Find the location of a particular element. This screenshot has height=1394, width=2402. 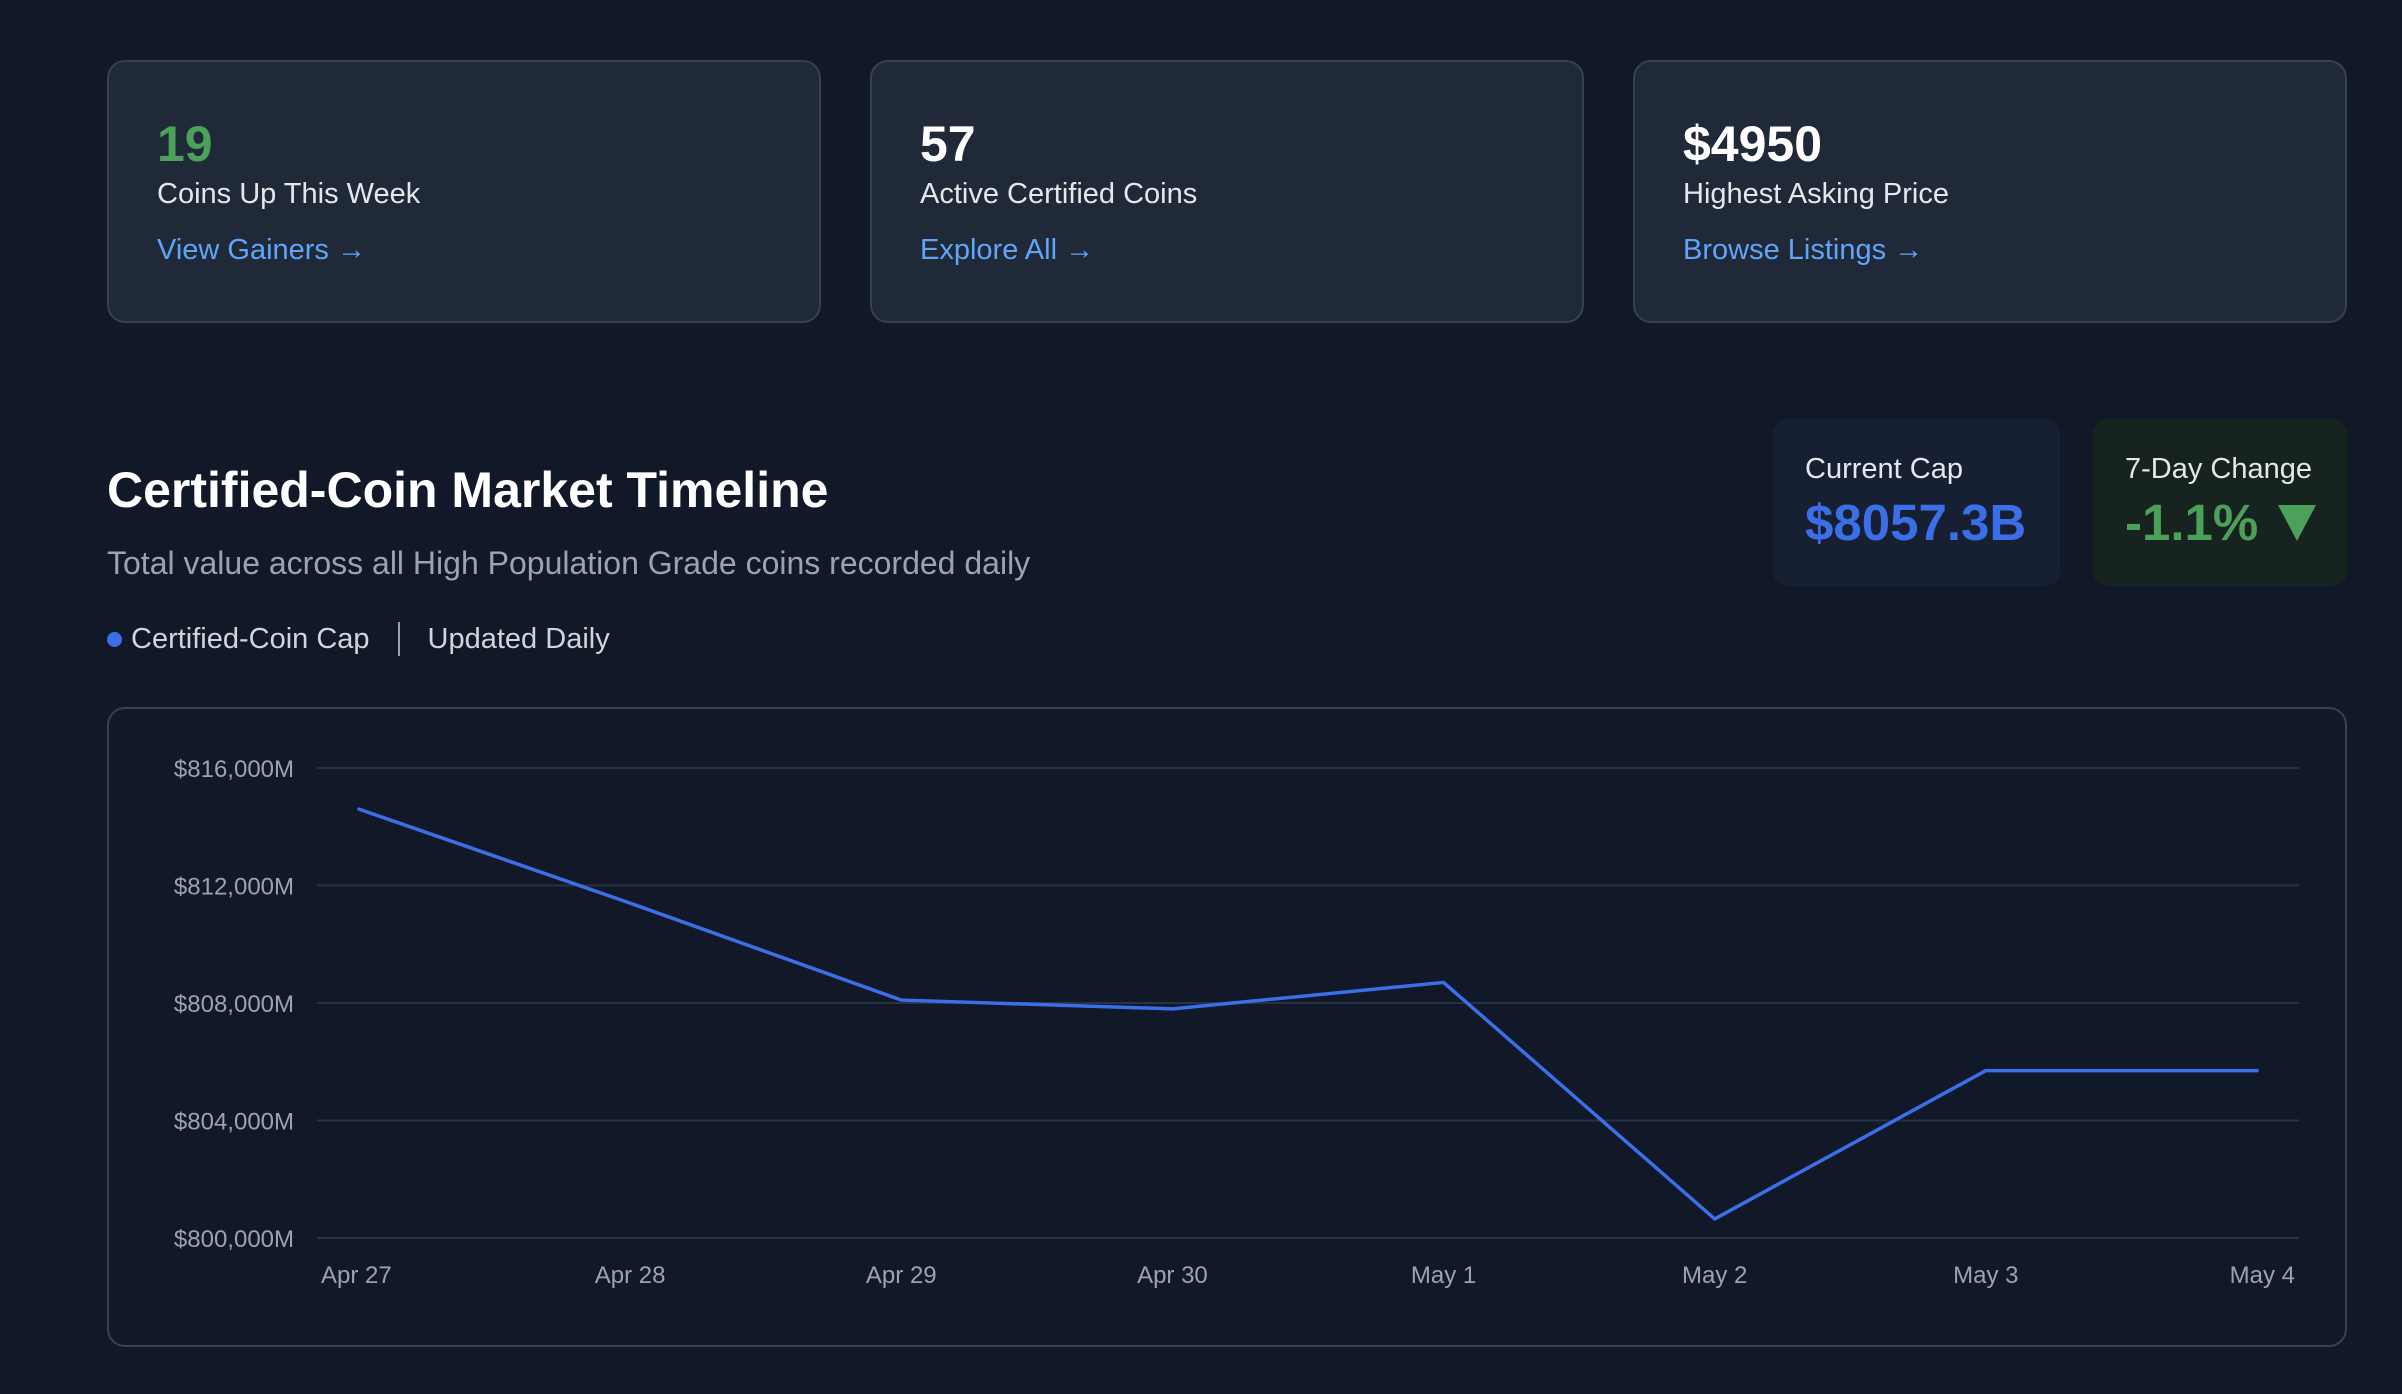

stat-label: Active Certified Coins is located at coordinates (1059, 194).